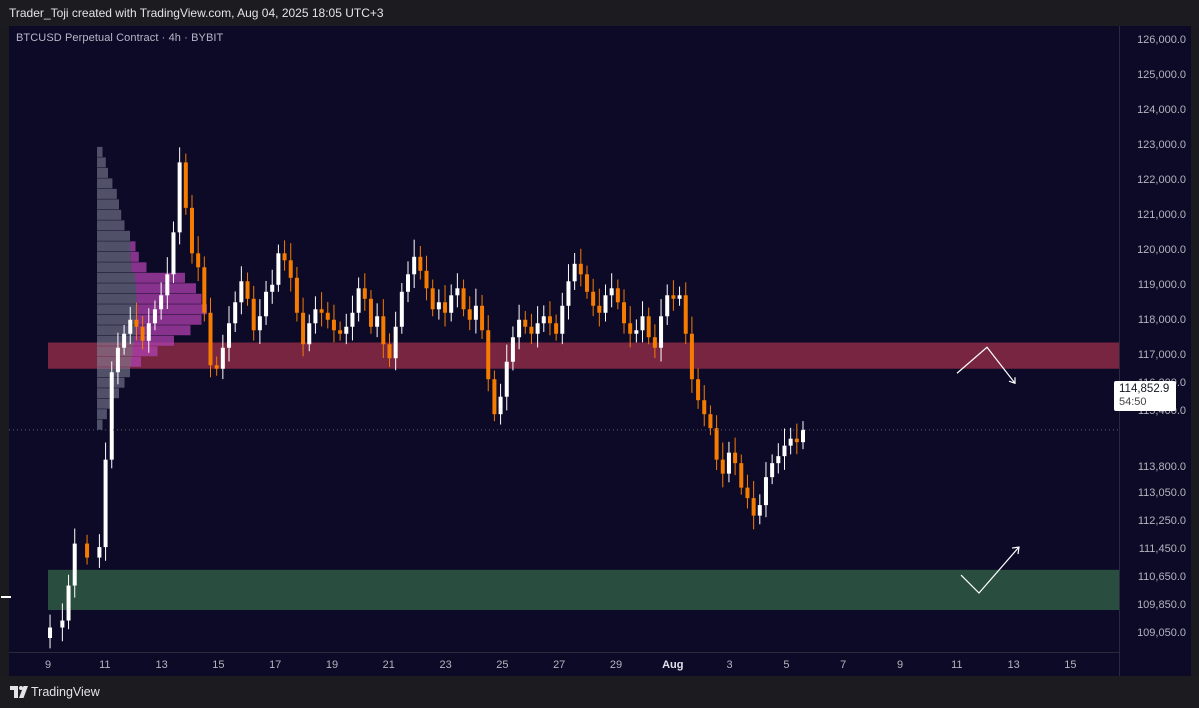 The image size is (1199, 708). What do you see at coordinates (1161, 284) in the screenshot?
I see `price-tick-label: 119,000.0` at bounding box center [1161, 284].